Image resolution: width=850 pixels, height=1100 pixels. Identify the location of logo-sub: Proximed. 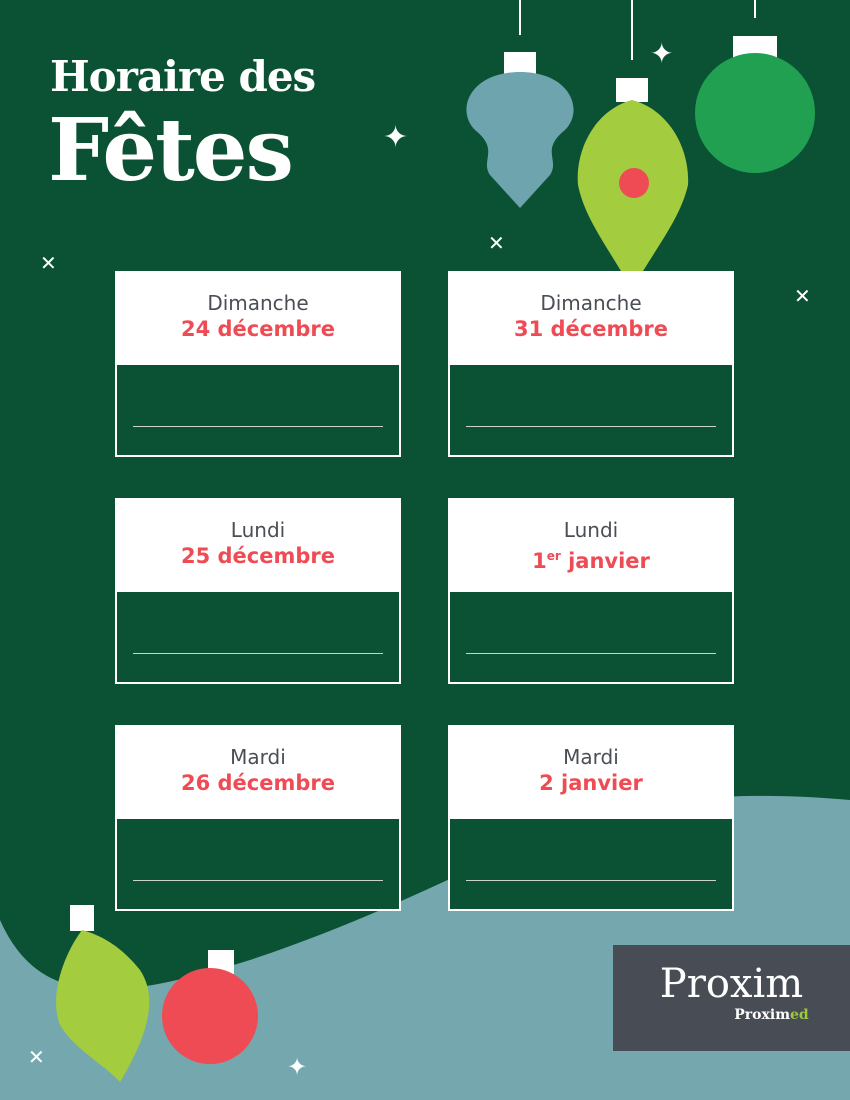
(771, 1015).